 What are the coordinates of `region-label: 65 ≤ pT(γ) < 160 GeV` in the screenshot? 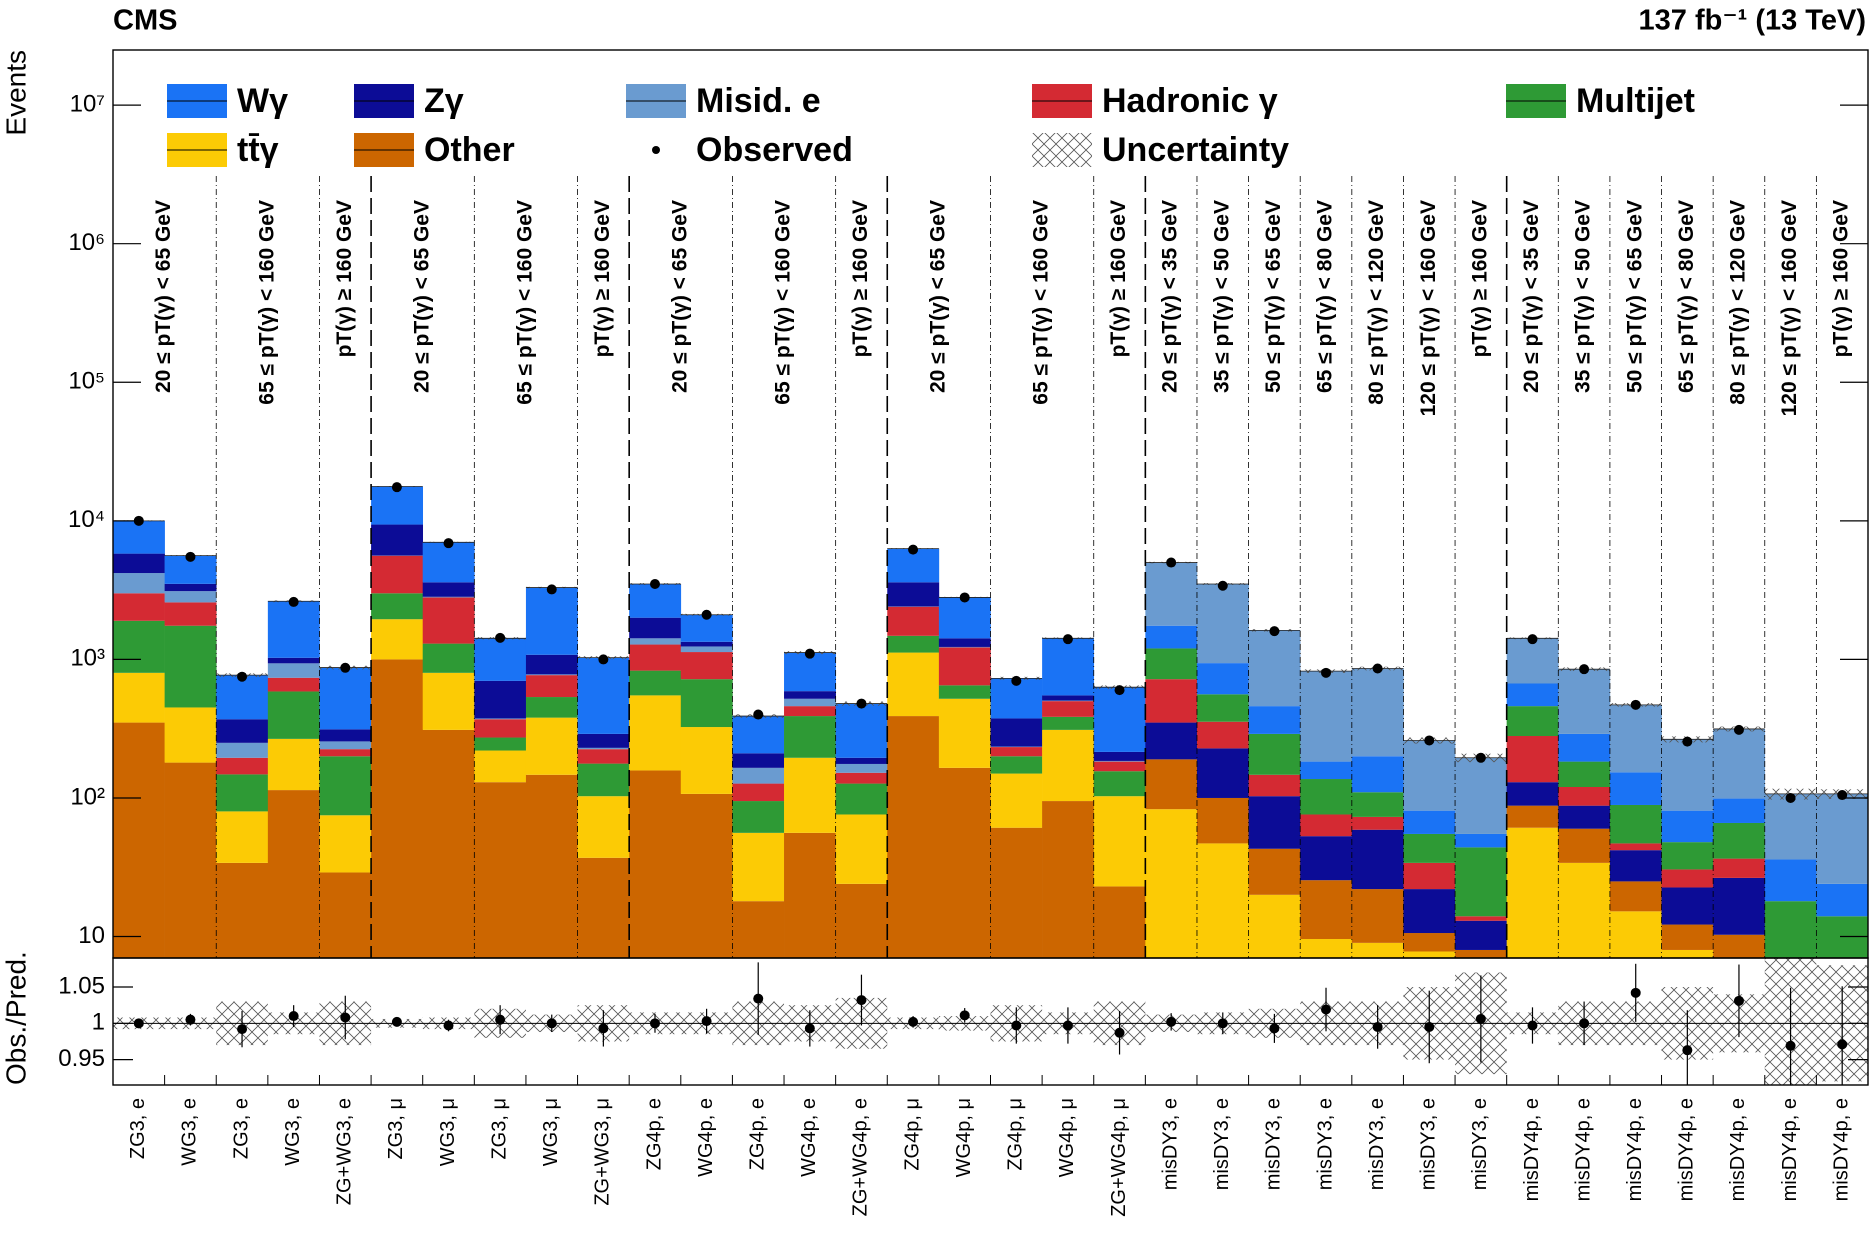 It's located at (783, 302).